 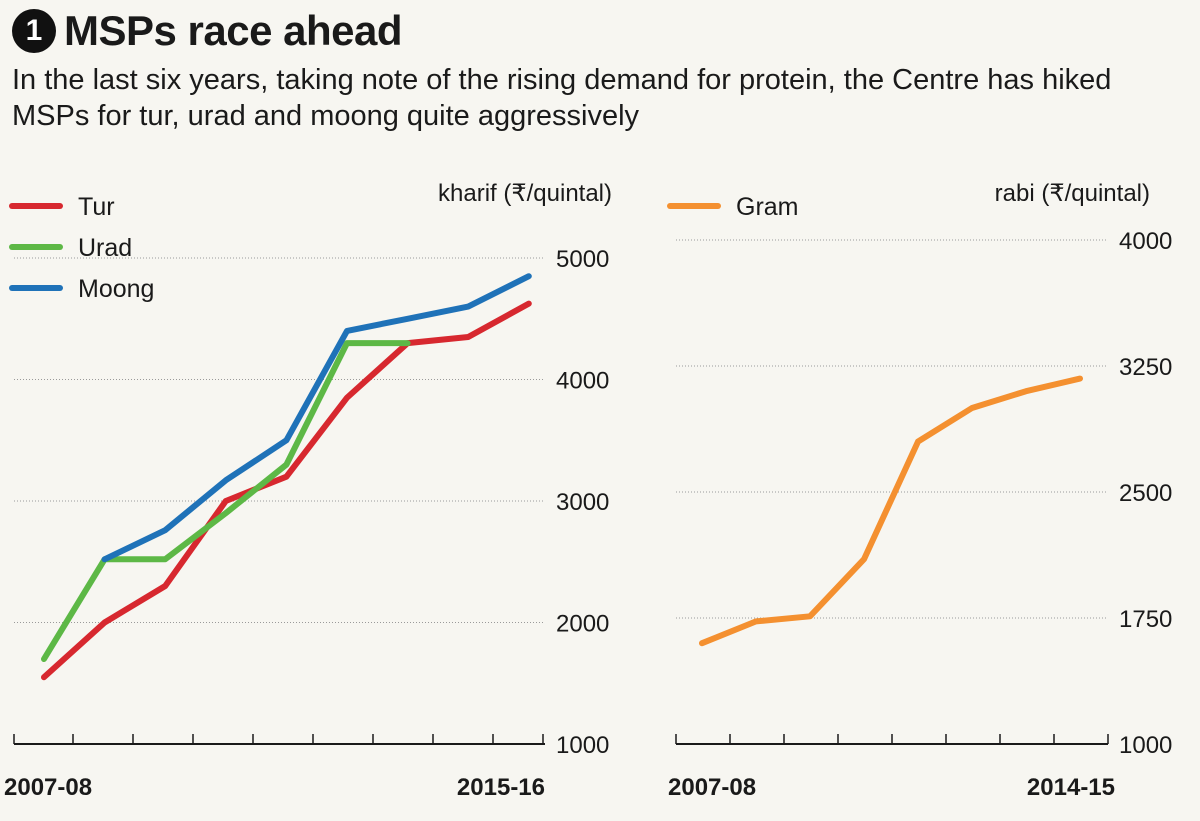 I want to click on legend-label-gram: Gram, so click(x=767, y=207).